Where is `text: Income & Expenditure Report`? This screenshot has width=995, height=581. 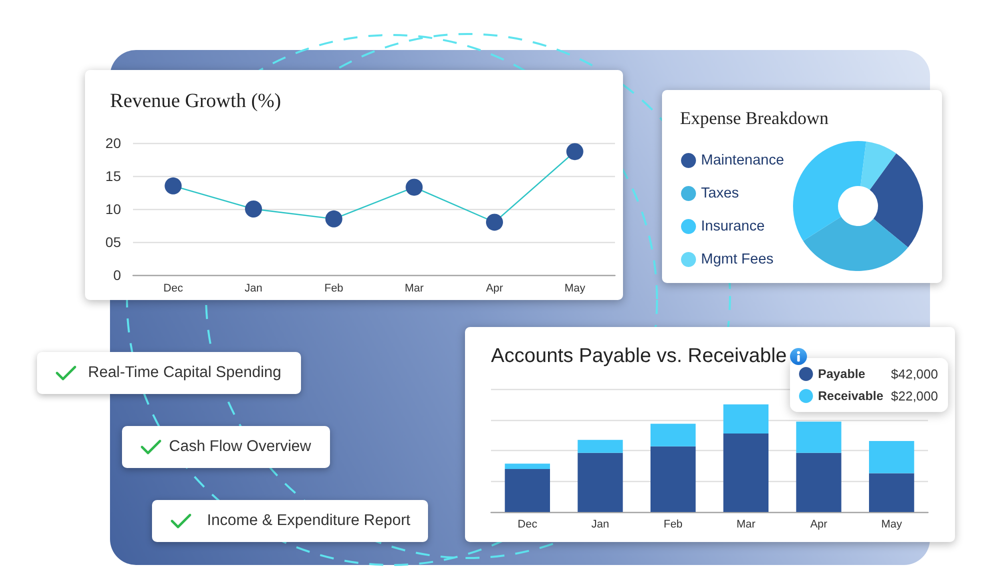 text: Income & Expenditure Report is located at coordinates (308, 521).